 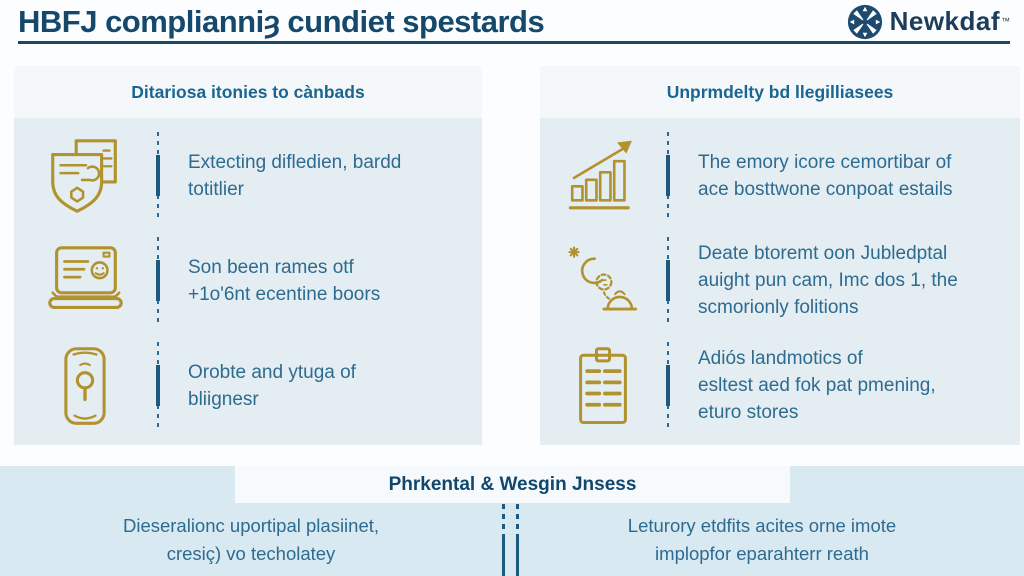 I want to click on item-text: Orobte and ytuga of bliignesr, so click(x=272, y=385).